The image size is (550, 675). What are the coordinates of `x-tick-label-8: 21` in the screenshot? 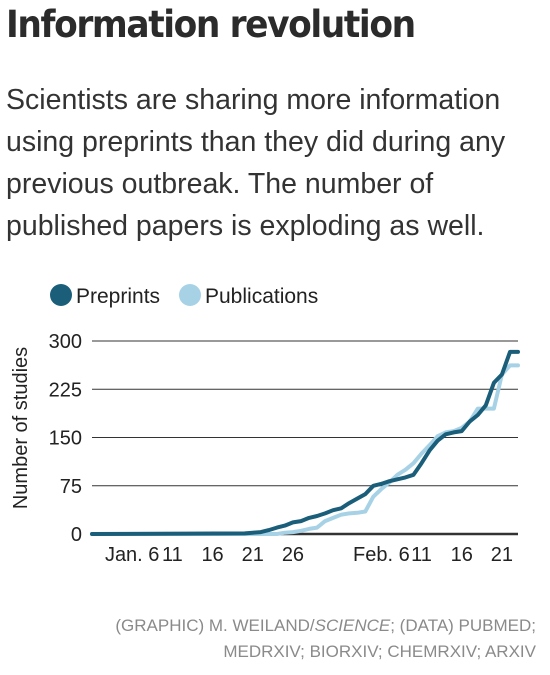 It's located at (502, 555).